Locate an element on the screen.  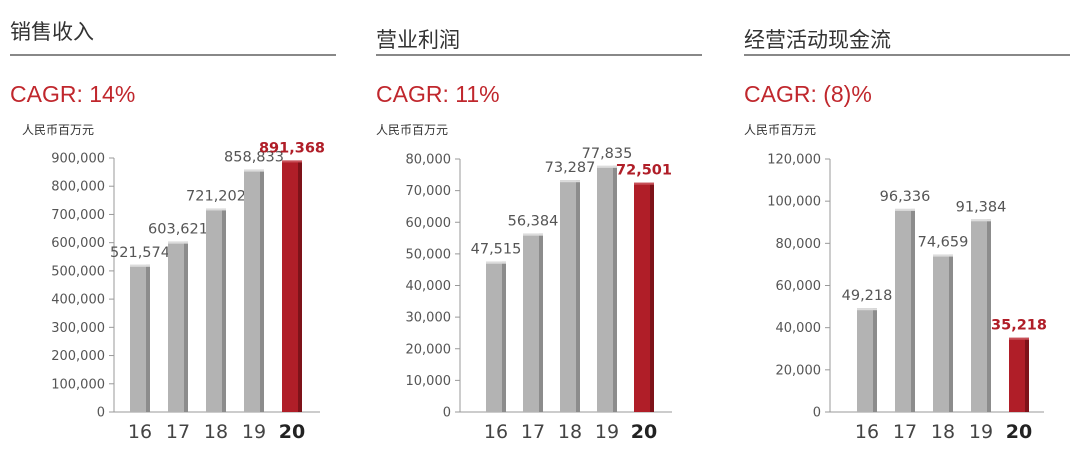
panel-title: 销售收入 is located at coordinates (52, 32).